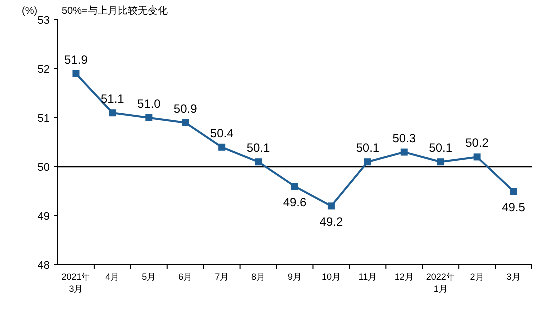  I want to click on text: 50.9, so click(186, 109).